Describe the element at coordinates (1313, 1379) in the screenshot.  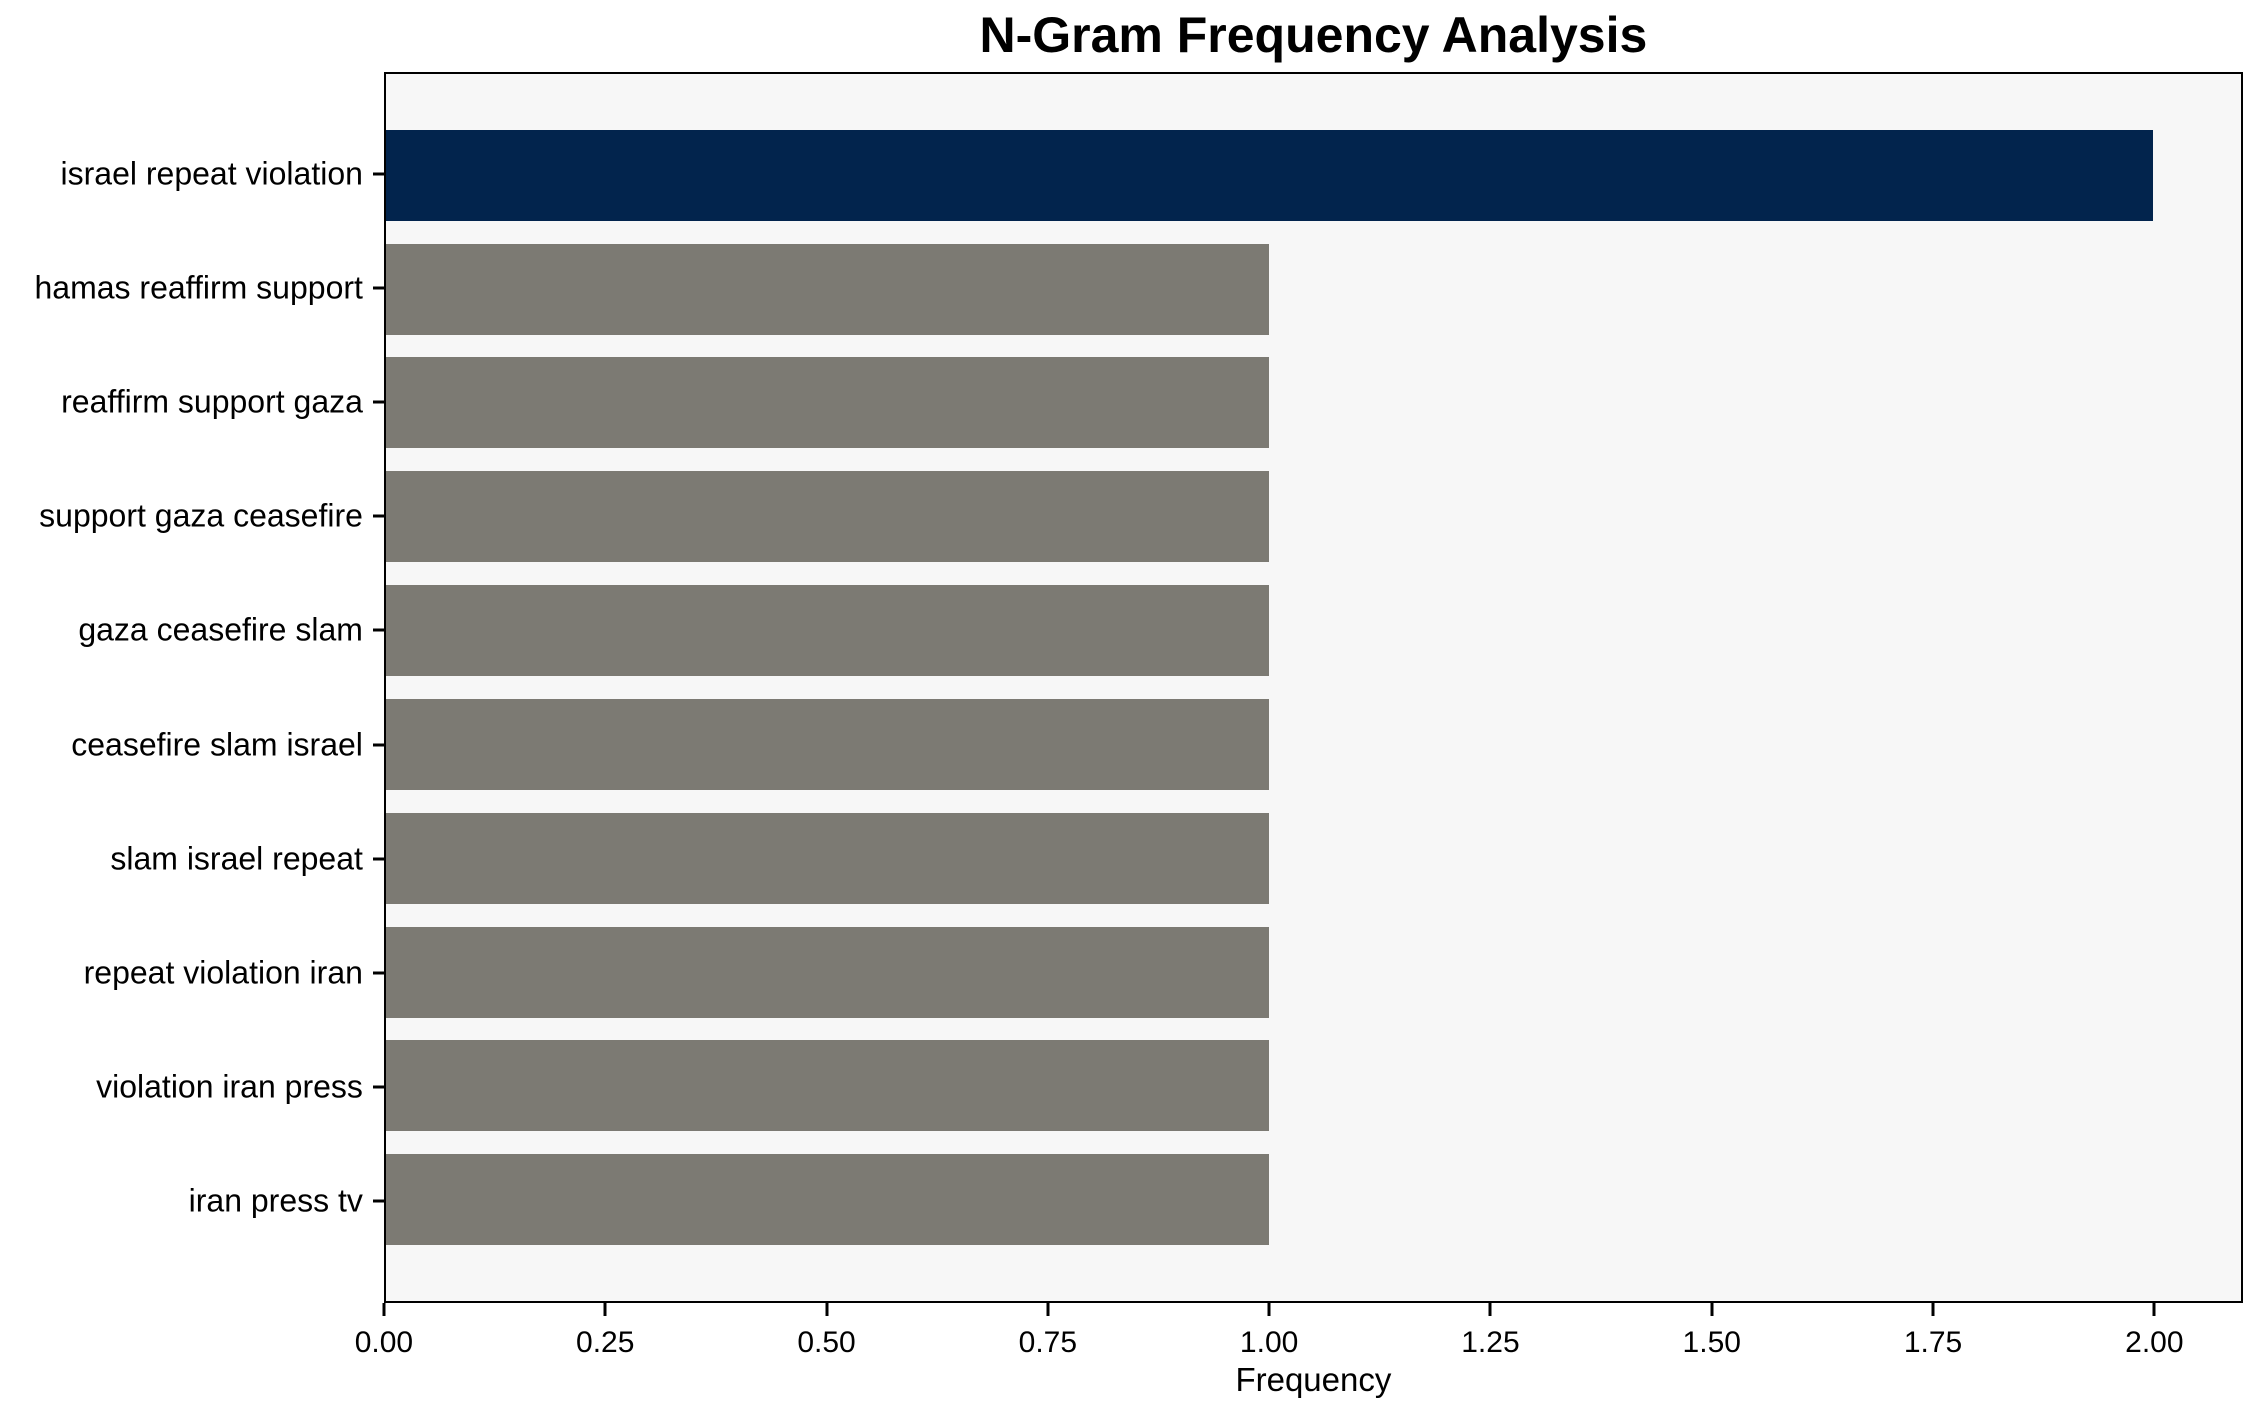
I see `x-axis-title: Frequency` at that location.